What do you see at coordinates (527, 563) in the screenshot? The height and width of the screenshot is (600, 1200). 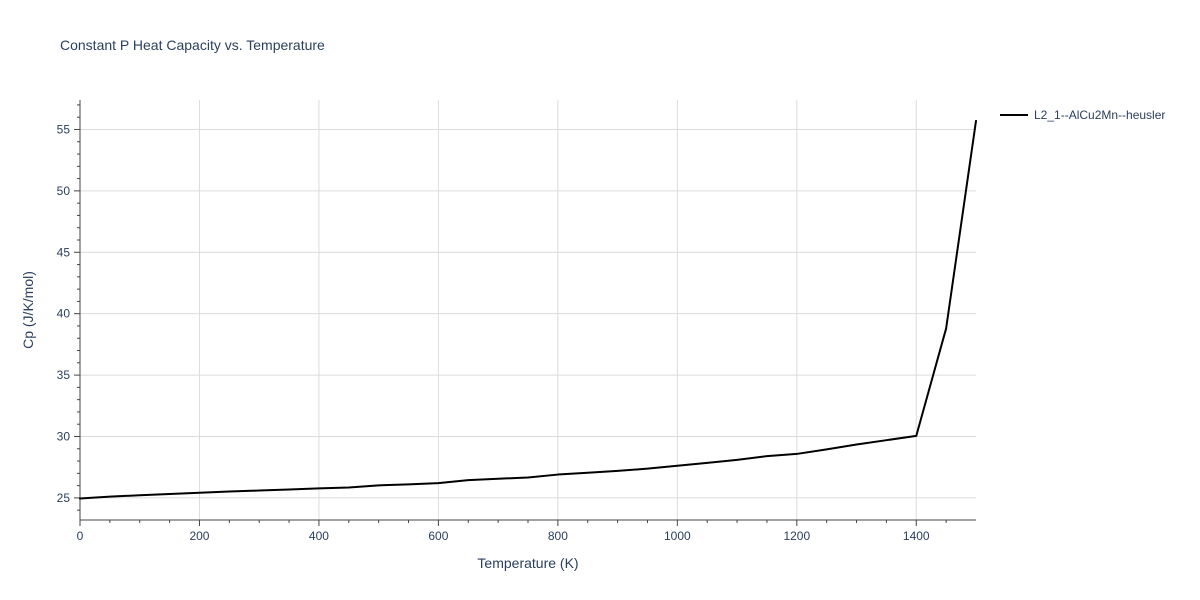 I see `x-axis-title: Temperature (K)` at bounding box center [527, 563].